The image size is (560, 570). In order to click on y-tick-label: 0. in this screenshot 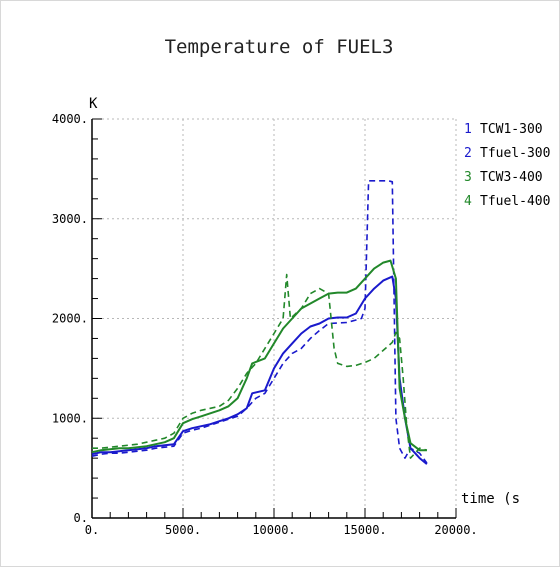, I will do `click(81, 518)`.